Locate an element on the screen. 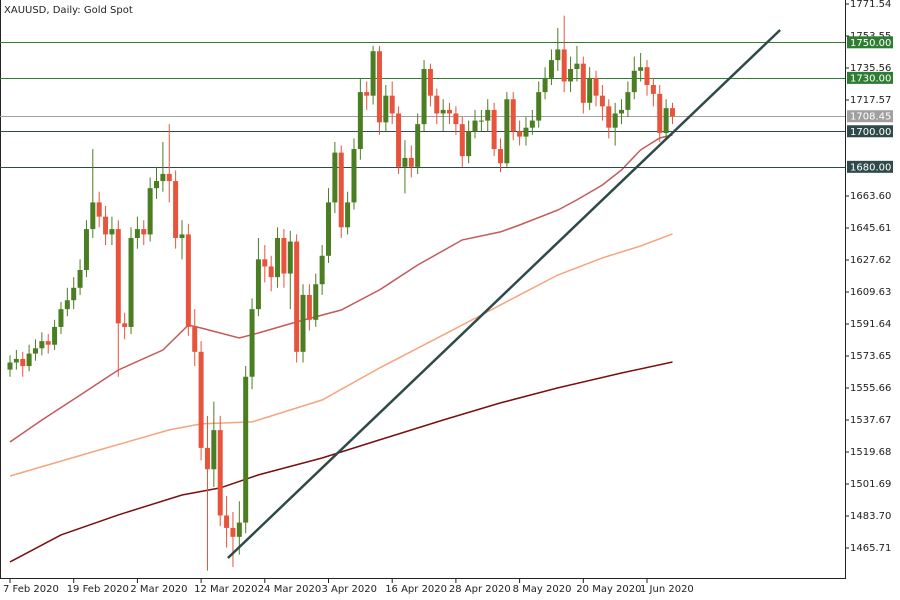 This screenshot has width=900, height=600. x-tick-label: 16 Apr 2020 is located at coordinates (416, 589).